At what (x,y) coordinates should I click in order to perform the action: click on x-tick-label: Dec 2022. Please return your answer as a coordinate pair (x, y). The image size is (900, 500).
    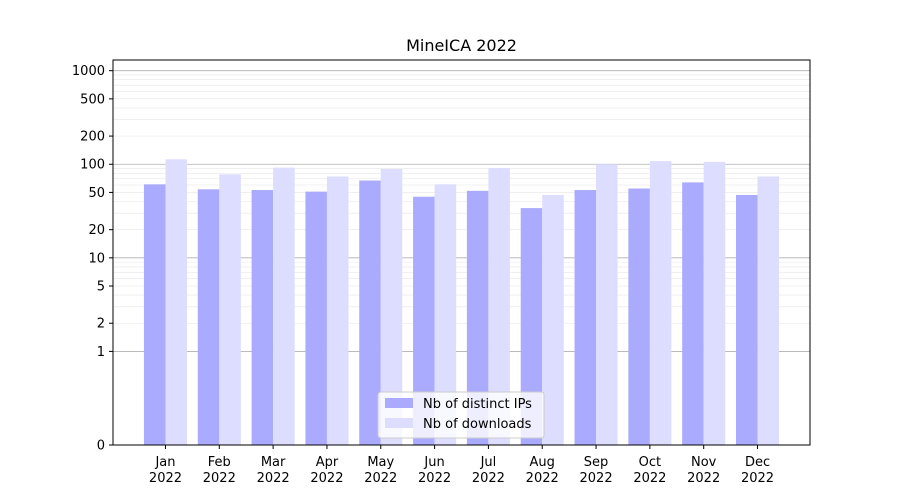
    Looking at the image, I should click on (757, 470).